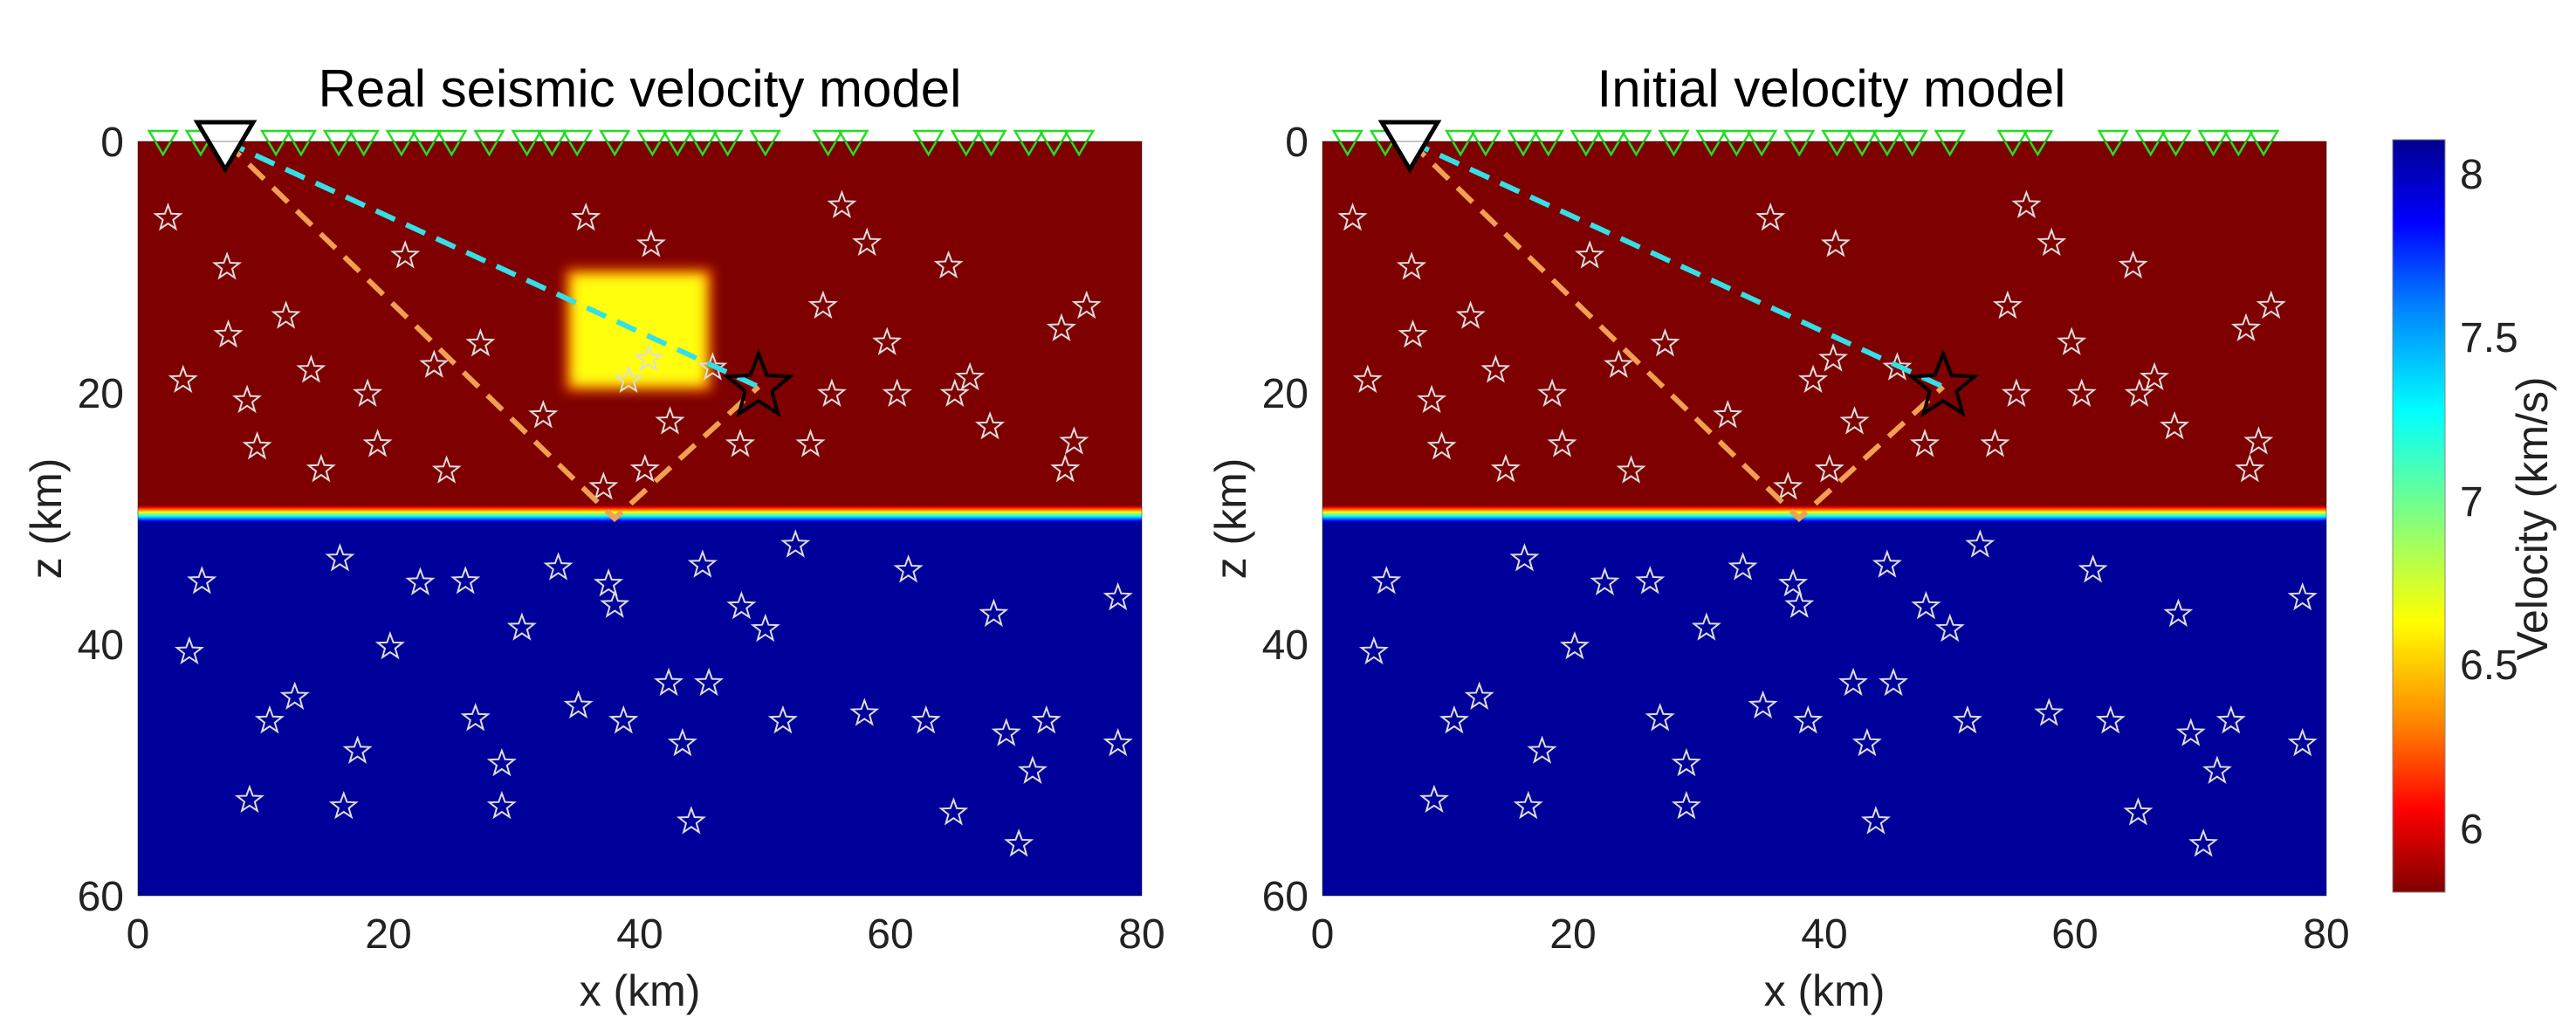  I want to click on colorbar-tick-labels: 6 6.5 7 7.5 8, so click(2489, 503).